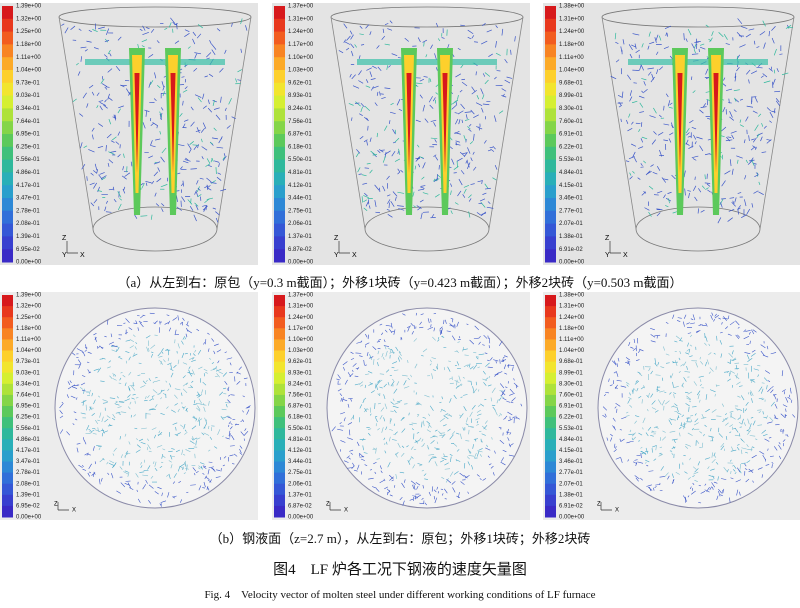 This screenshot has width=800, height=608. I want to click on colorbar-label: 4.84e-01, so click(571, 173).